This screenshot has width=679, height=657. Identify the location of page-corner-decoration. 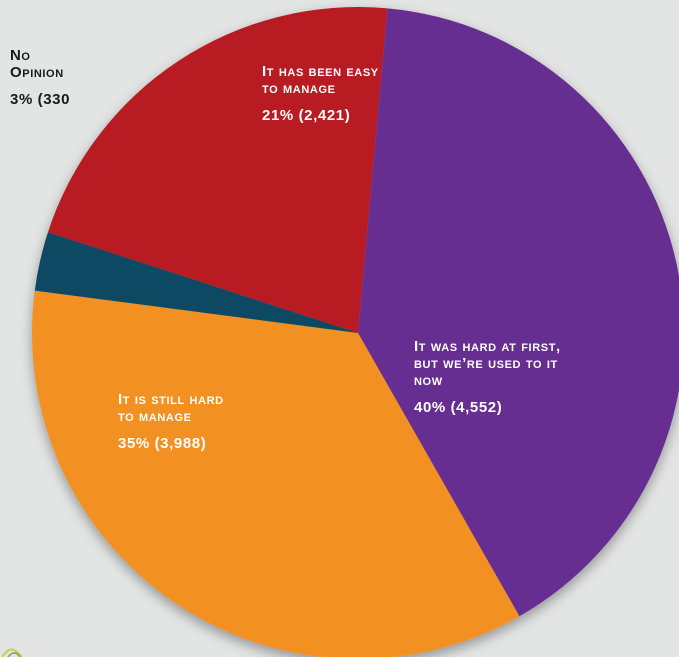
(12, 652).